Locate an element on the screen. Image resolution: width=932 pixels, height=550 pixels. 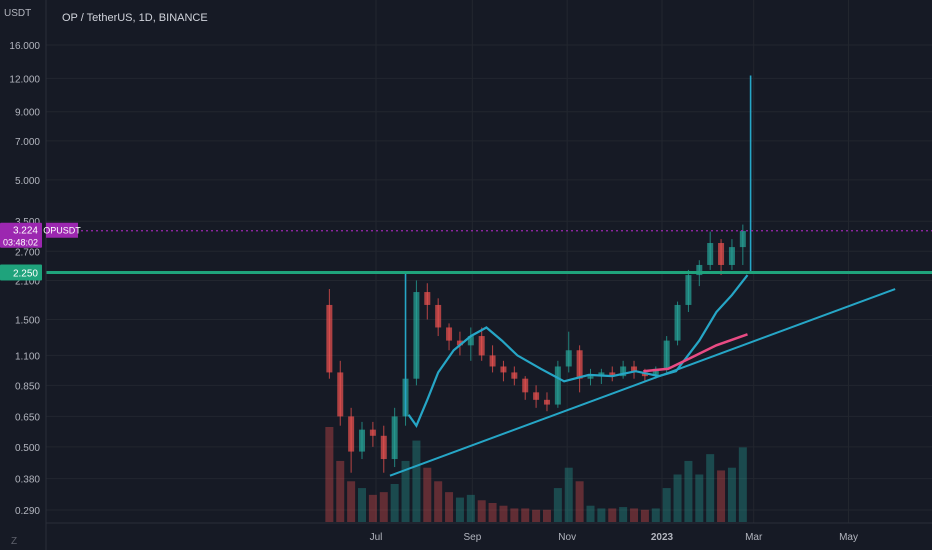
y-tick-label: 0.850 is located at coordinates (27, 386).